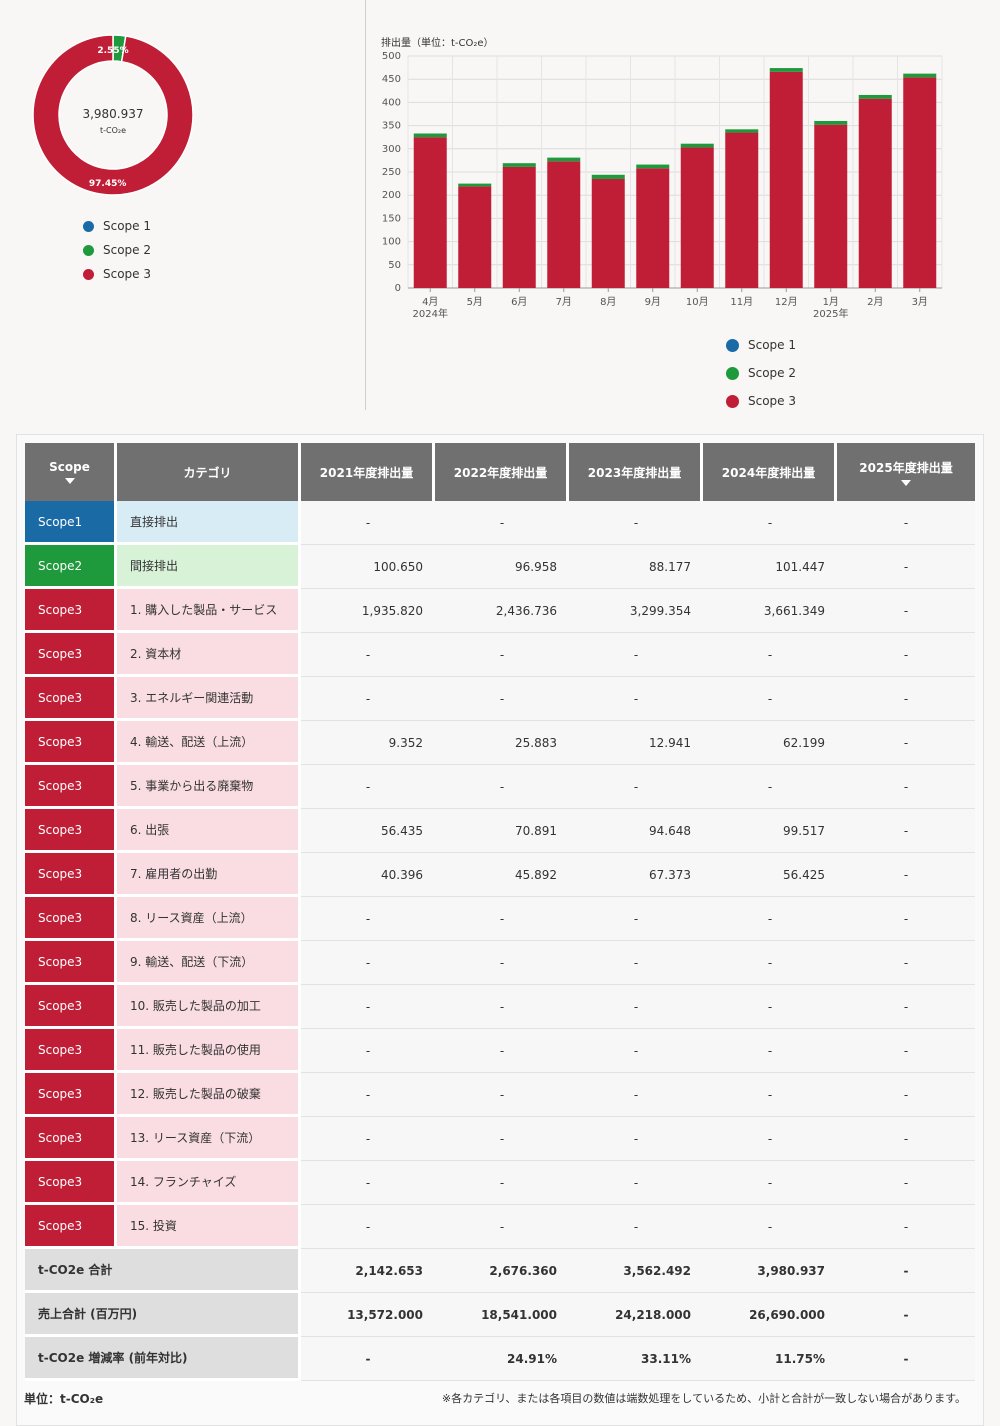 The height and width of the screenshot is (1426, 1000). I want to click on x-tick-label: 4月, so click(430, 302).